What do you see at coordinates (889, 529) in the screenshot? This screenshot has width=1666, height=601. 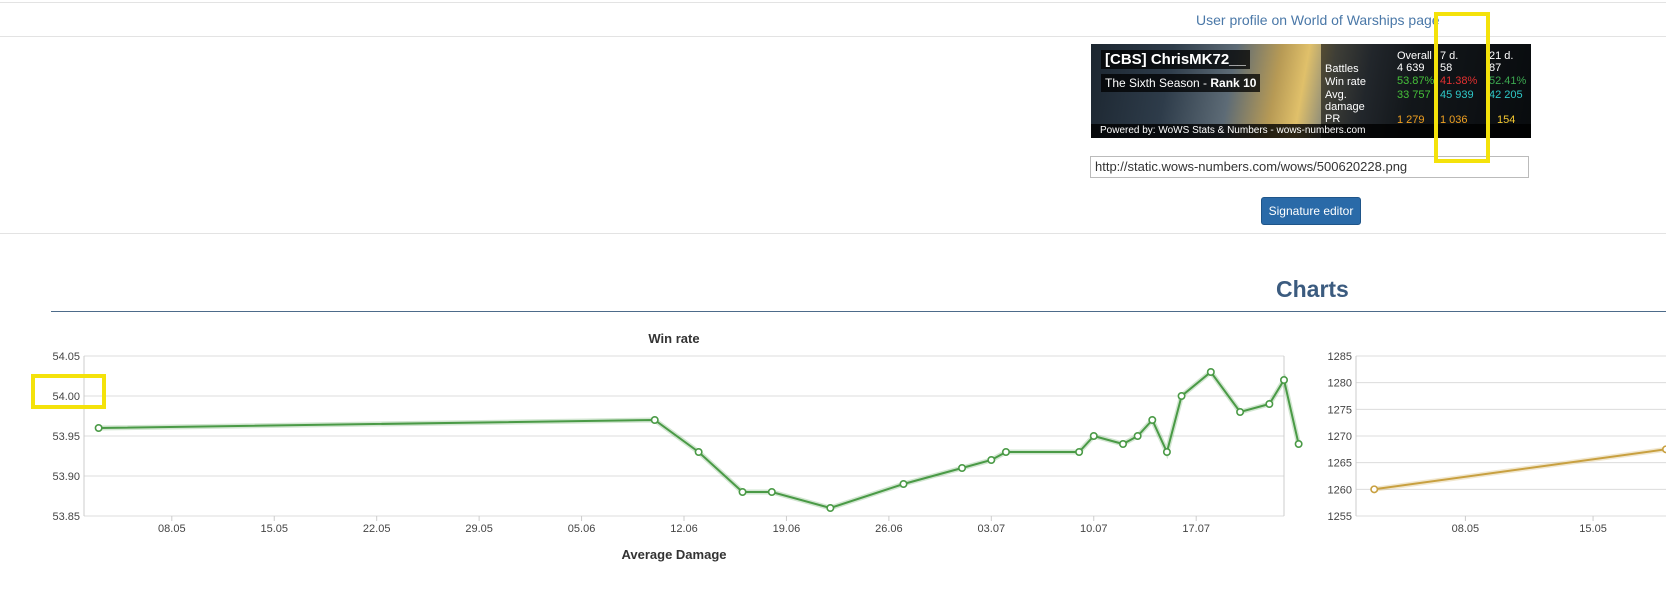 I see `x-tick-label: 26.06` at bounding box center [889, 529].